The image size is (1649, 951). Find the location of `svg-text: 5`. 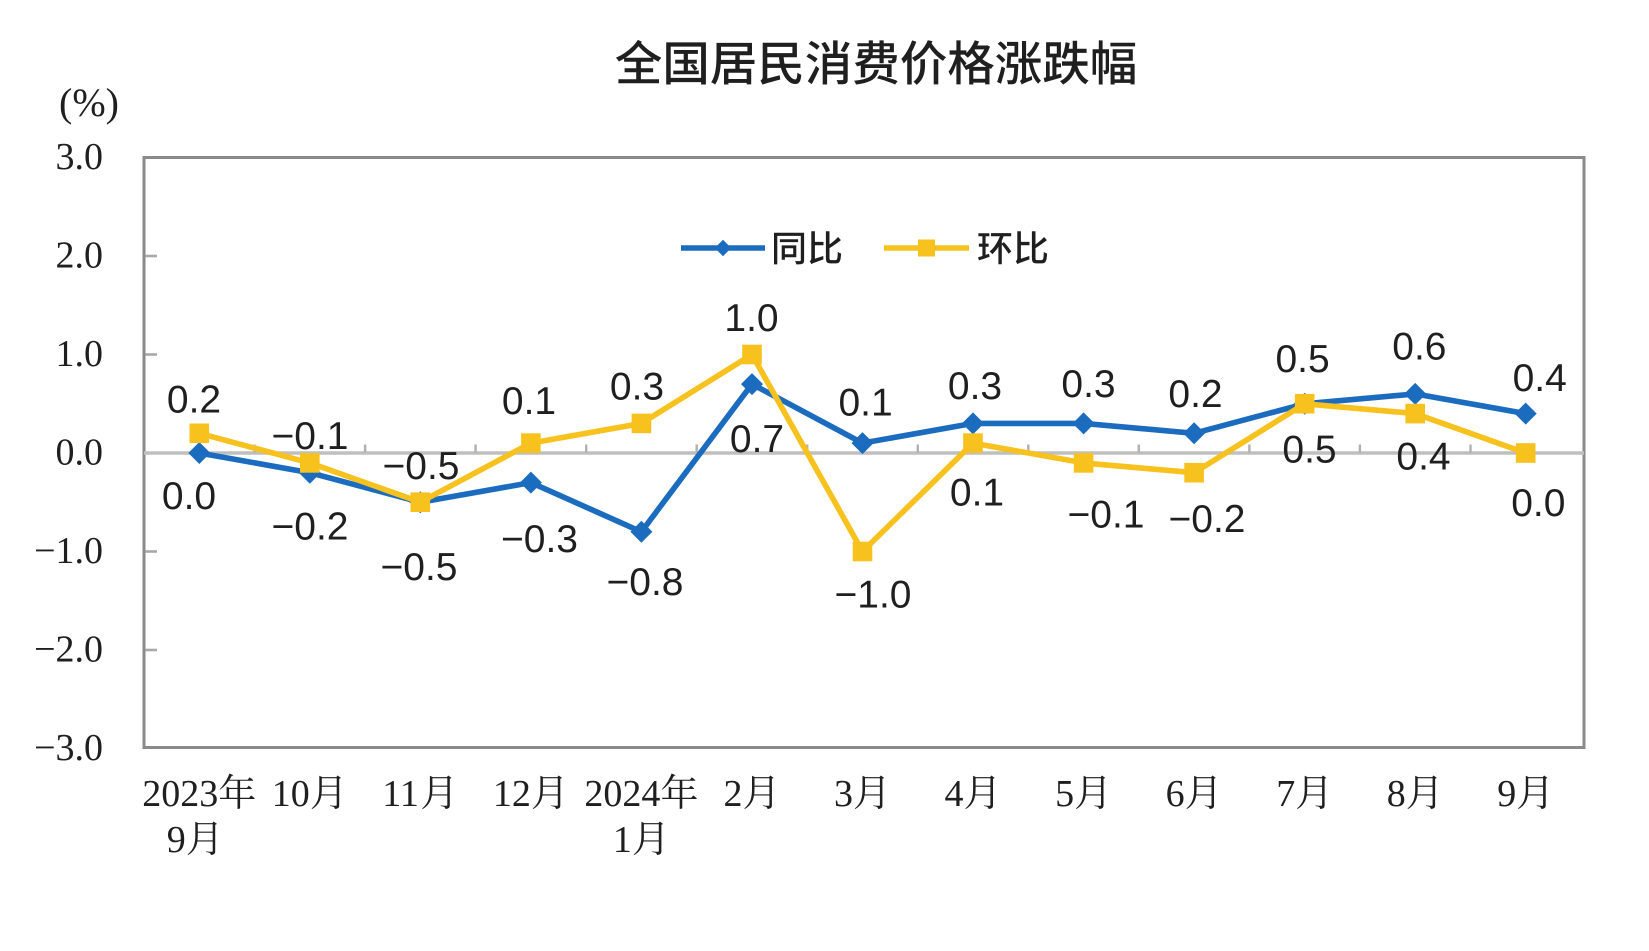

svg-text: 5 is located at coordinates (1064, 794).